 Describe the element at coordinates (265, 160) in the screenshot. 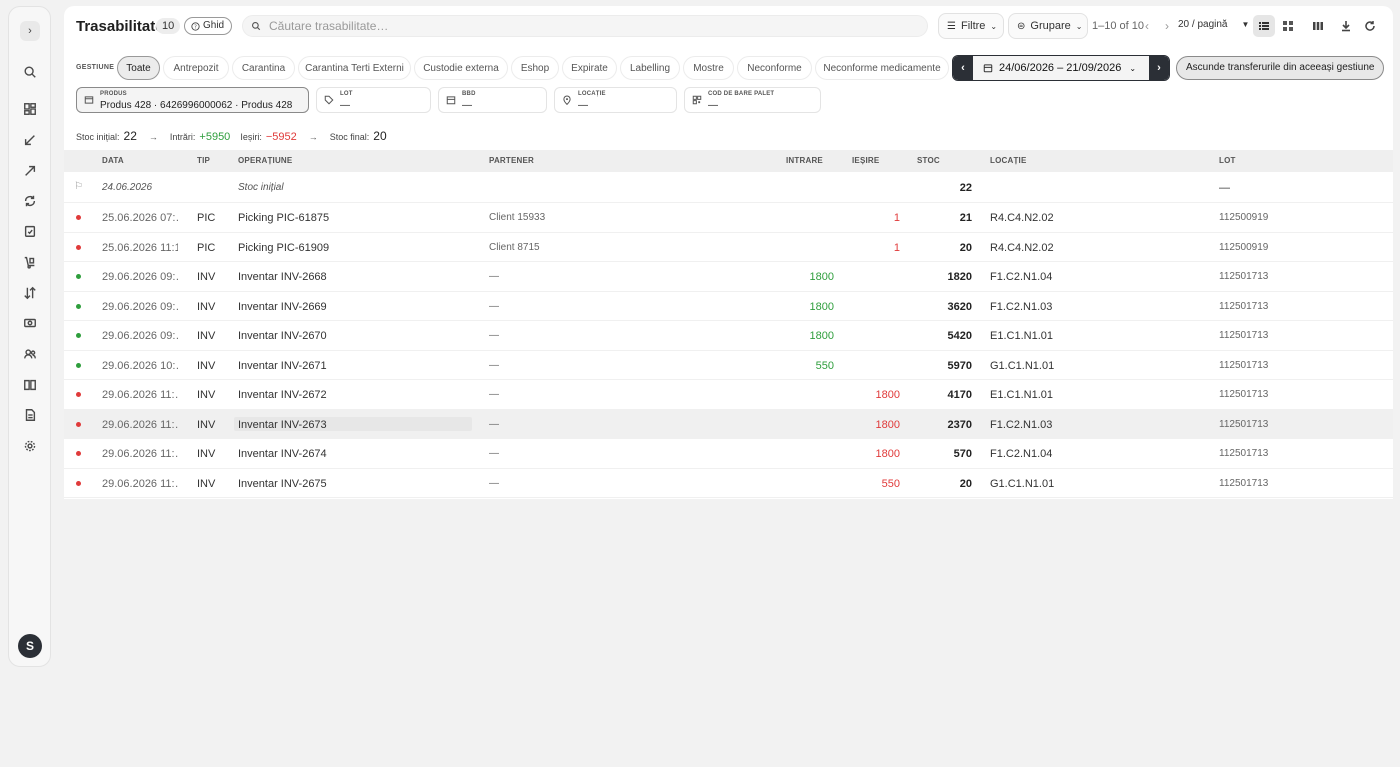

I see `col-operatiune: OPERAȚIUNE` at that location.